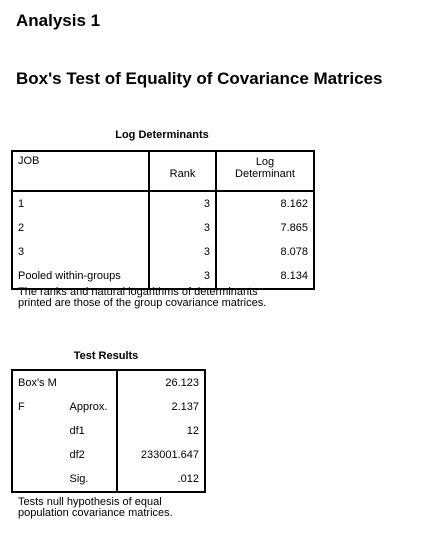 Image resolution: width=426 pixels, height=543 pixels. Describe the element at coordinates (264, 228) in the screenshot. I see `log-det-value: 7.865` at that location.